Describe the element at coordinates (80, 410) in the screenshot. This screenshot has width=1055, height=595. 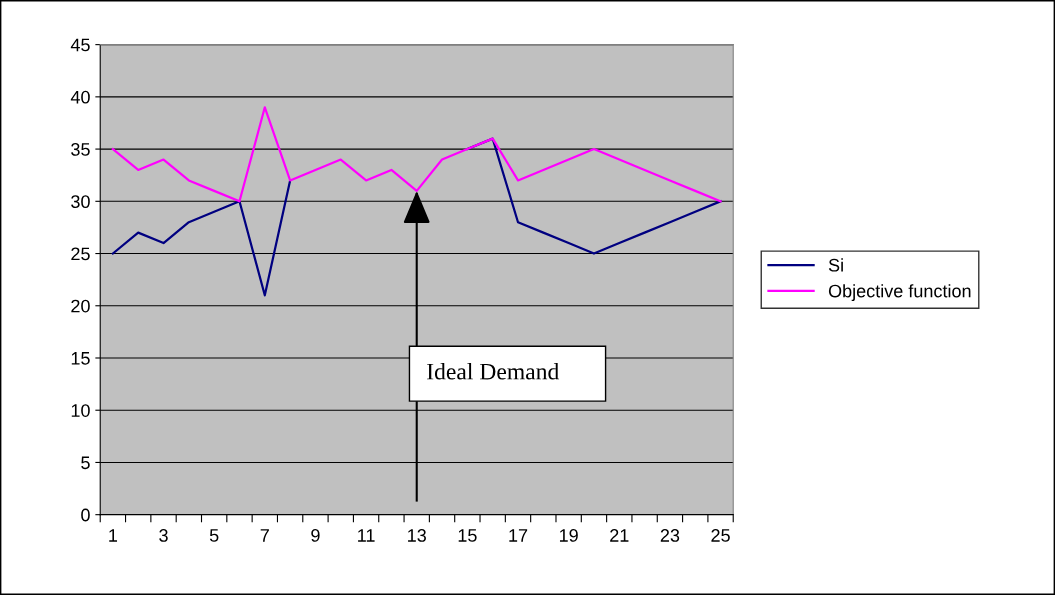
I see `y-tick-label: 10` at that location.